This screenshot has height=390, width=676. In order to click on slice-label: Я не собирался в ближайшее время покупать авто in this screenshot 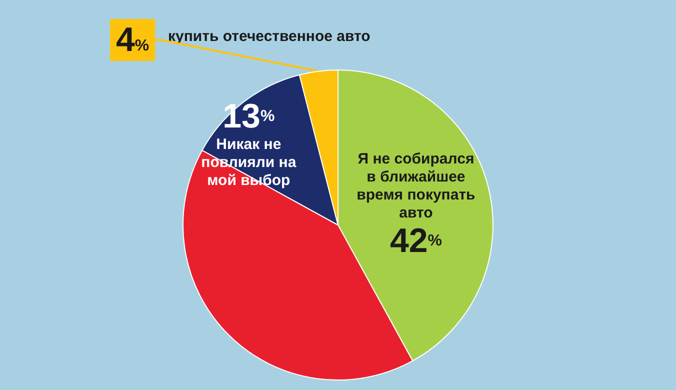, I will do `click(416, 186)`.